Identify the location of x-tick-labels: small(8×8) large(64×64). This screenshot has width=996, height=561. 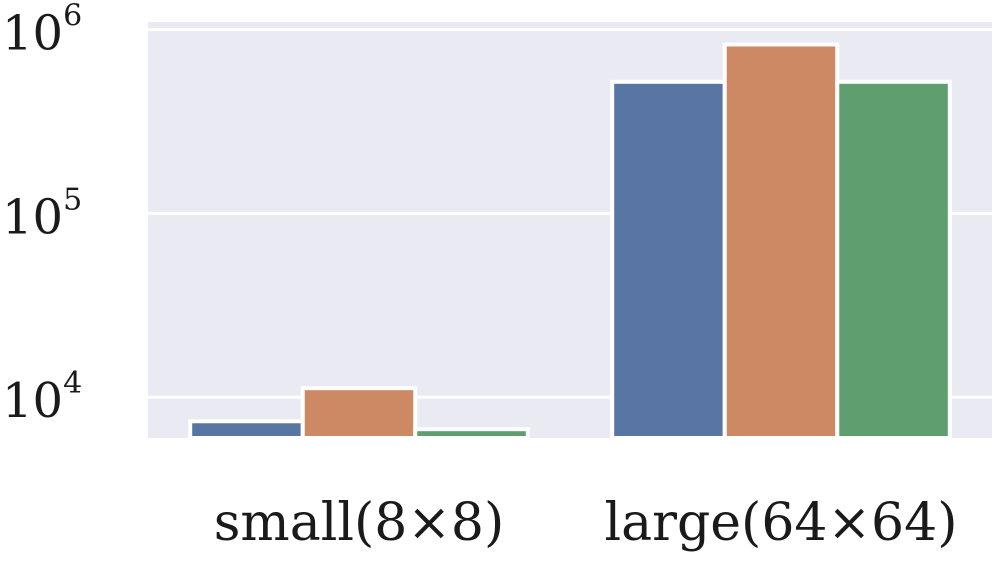
(586, 523).